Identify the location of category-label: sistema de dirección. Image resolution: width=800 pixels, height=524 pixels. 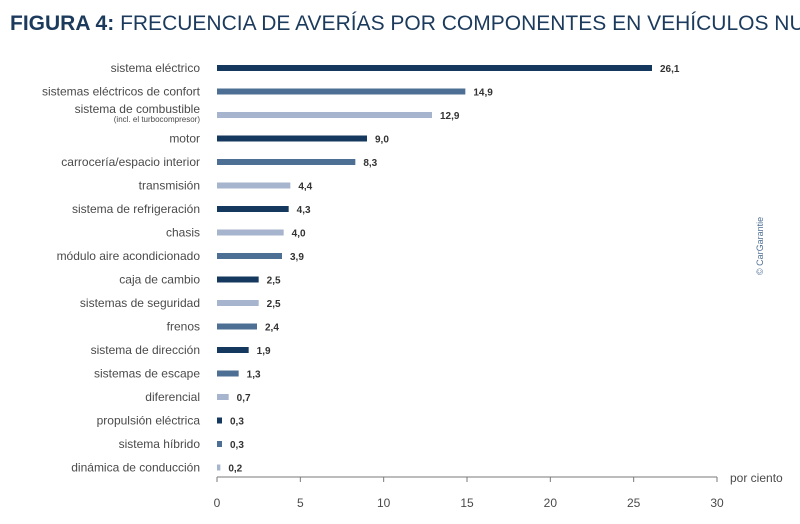
(145, 350).